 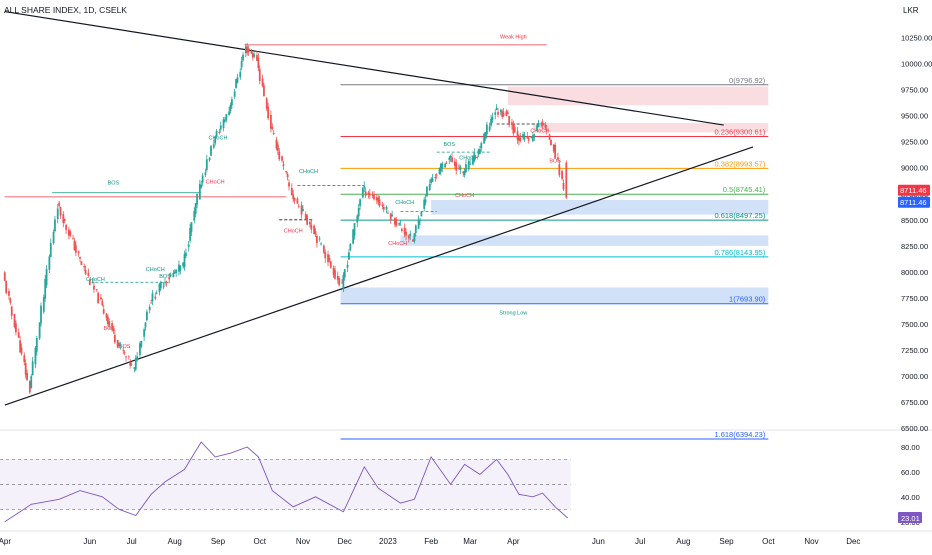 What do you see at coordinates (397, 244) in the screenshot?
I see `annotation-15: CHoCH` at bounding box center [397, 244].